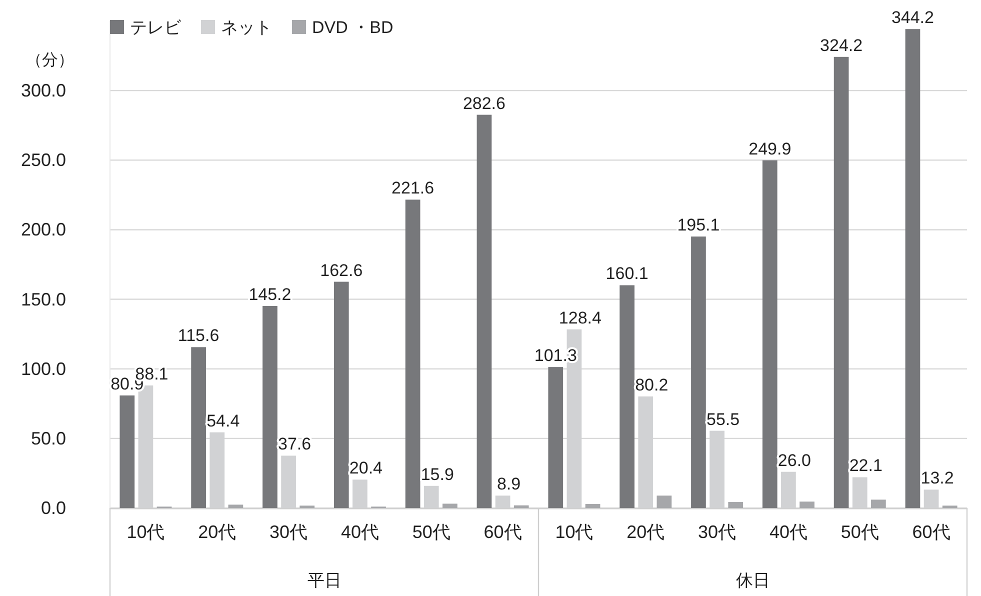 The height and width of the screenshot is (596, 981). Describe the element at coordinates (627, 274) in the screenshot. I see `data-label: 160.1` at that location.